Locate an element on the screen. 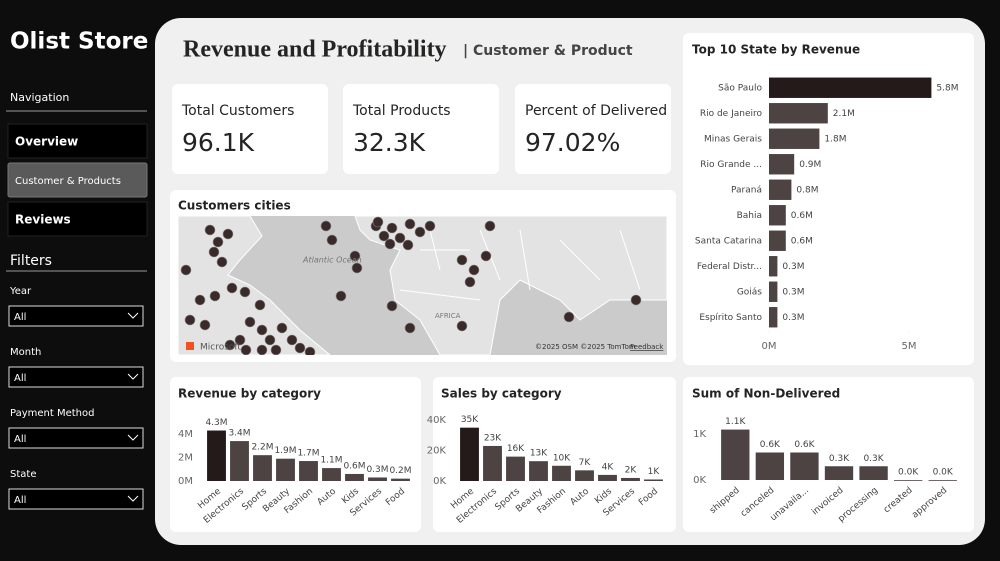 The width and height of the screenshot is (1000, 561). nav-label: Navigation is located at coordinates (39, 97).